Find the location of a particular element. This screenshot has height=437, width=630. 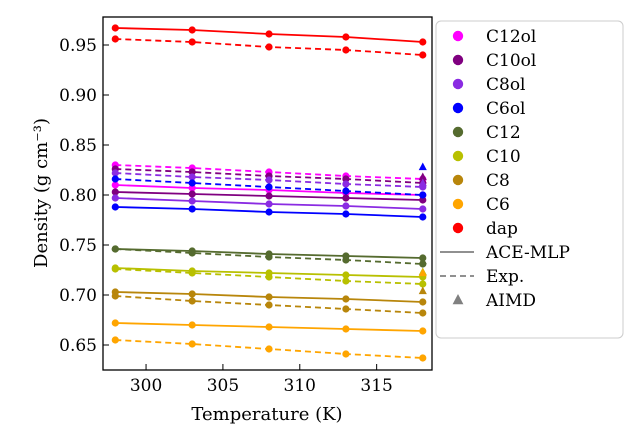

series-c6ol is located at coordinates (269, 191).